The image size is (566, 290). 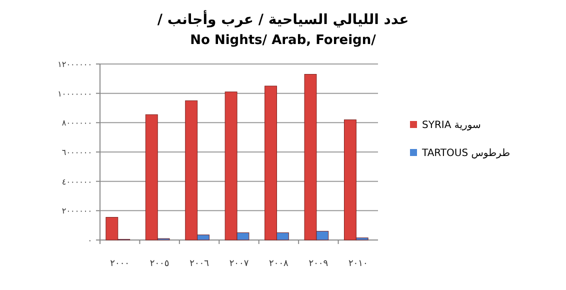 I want to click on ytick: ٤٠٠٠٠٠٠, so click(x=77, y=181).